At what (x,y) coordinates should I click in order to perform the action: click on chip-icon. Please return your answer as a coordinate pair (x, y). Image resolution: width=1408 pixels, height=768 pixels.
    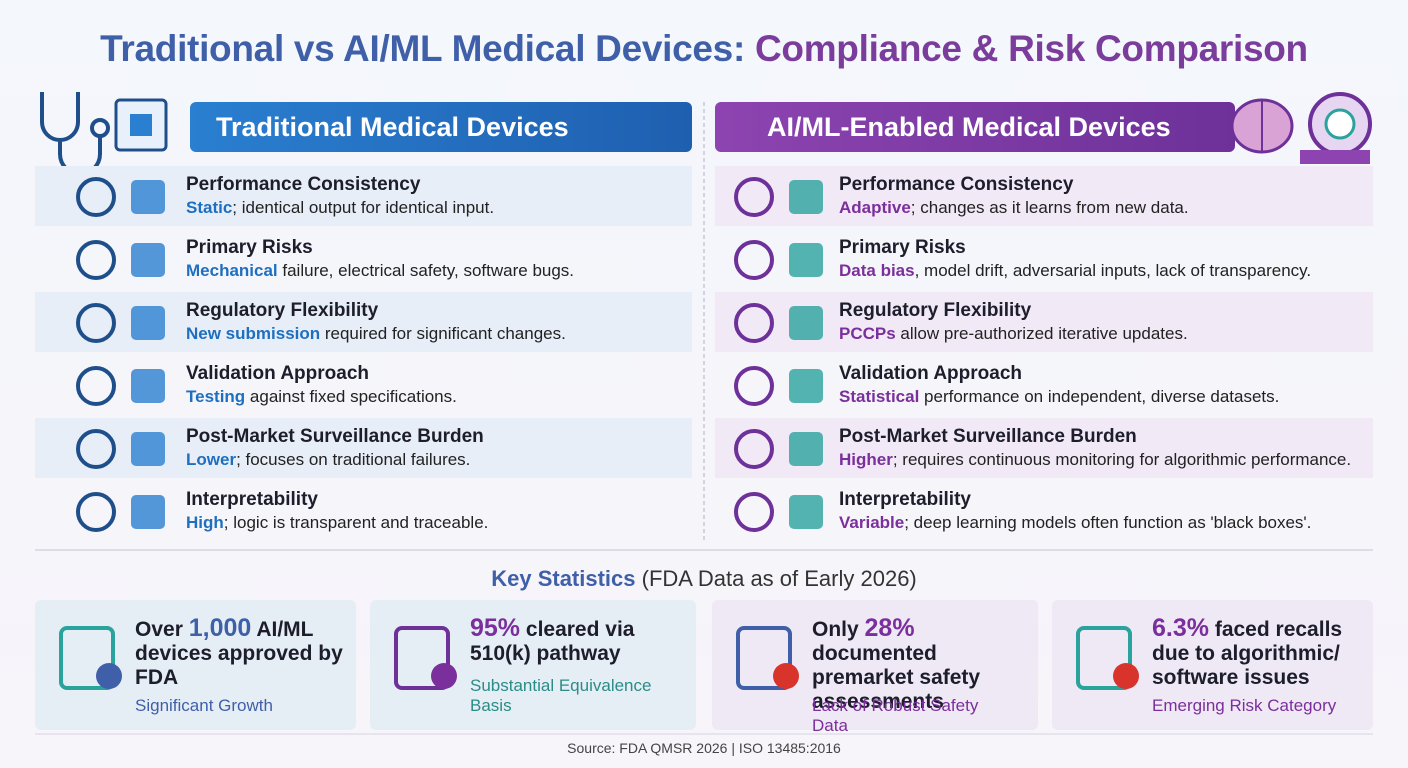
    Looking at the image, I should click on (141, 125).